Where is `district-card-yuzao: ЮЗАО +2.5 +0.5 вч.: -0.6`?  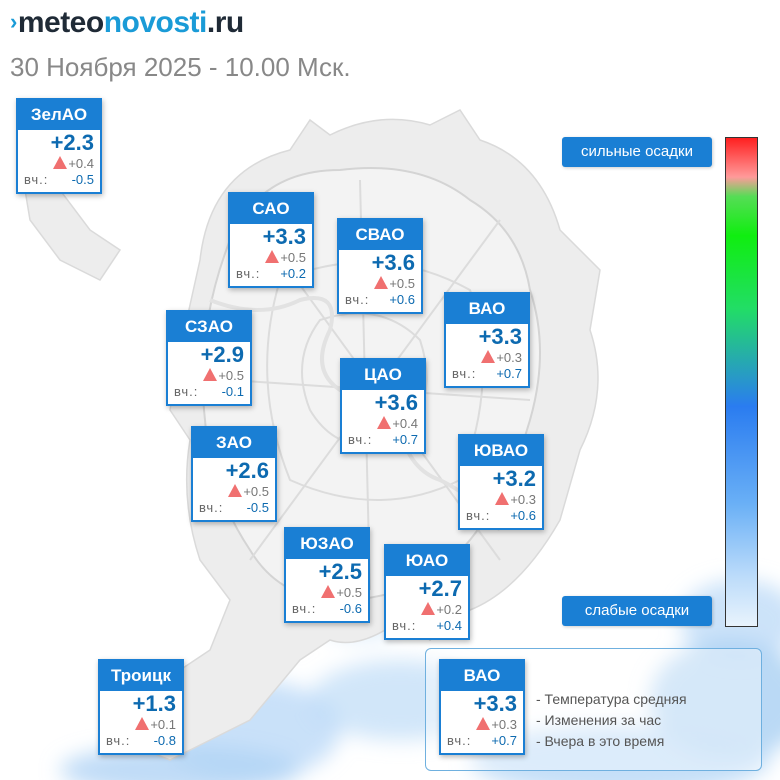 district-card-yuzao: ЮЗАО +2.5 +0.5 вч.: -0.6 is located at coordinates (327, 575).